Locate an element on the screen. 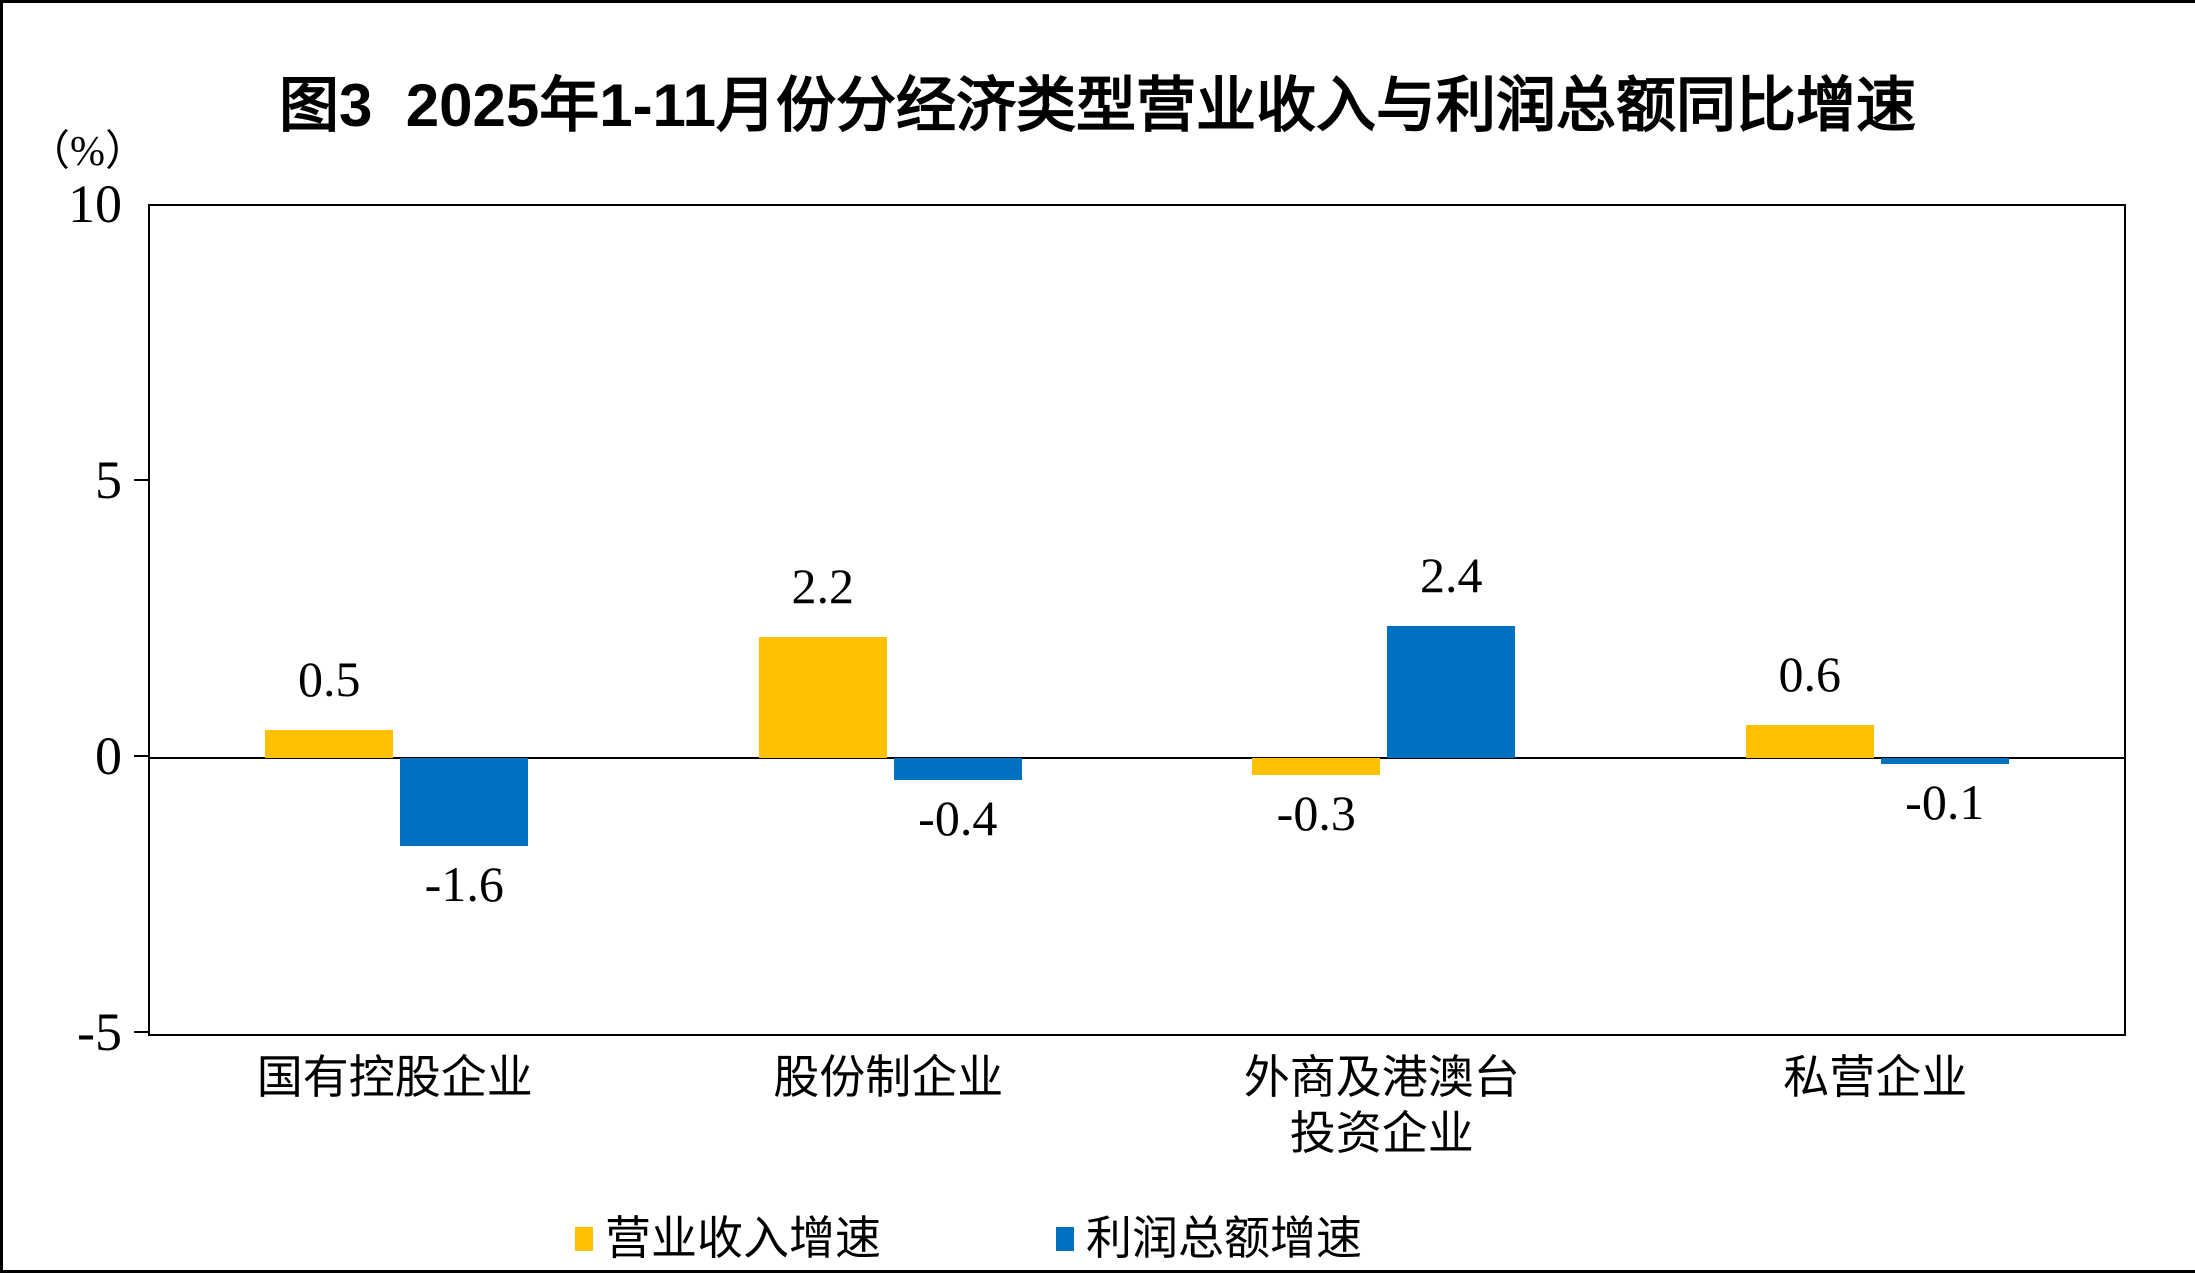 The height and width of the screenshot is (1273, 2195). value-label-series1-group3: -0.3 is located at coordinates (1316, 812).